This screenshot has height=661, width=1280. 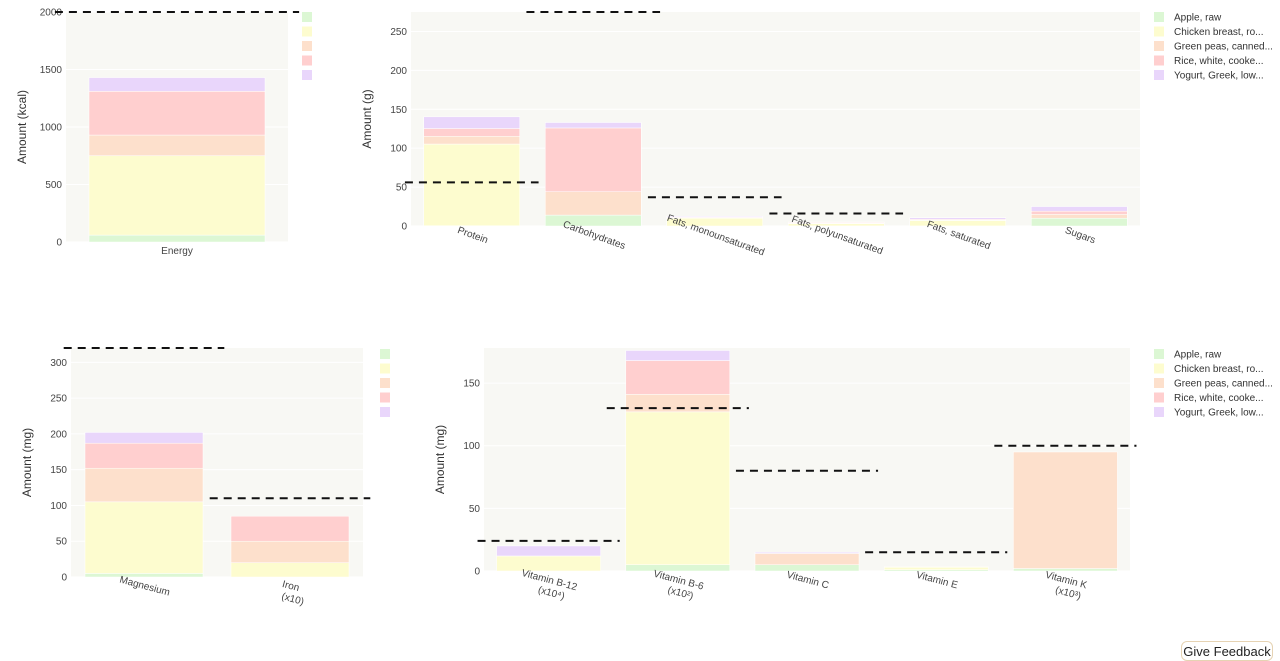 What do you see at coordinates (1080, 235) in the screenshot?
I see `x-tick-label: Sugars` at bounding box center [1080, 235].